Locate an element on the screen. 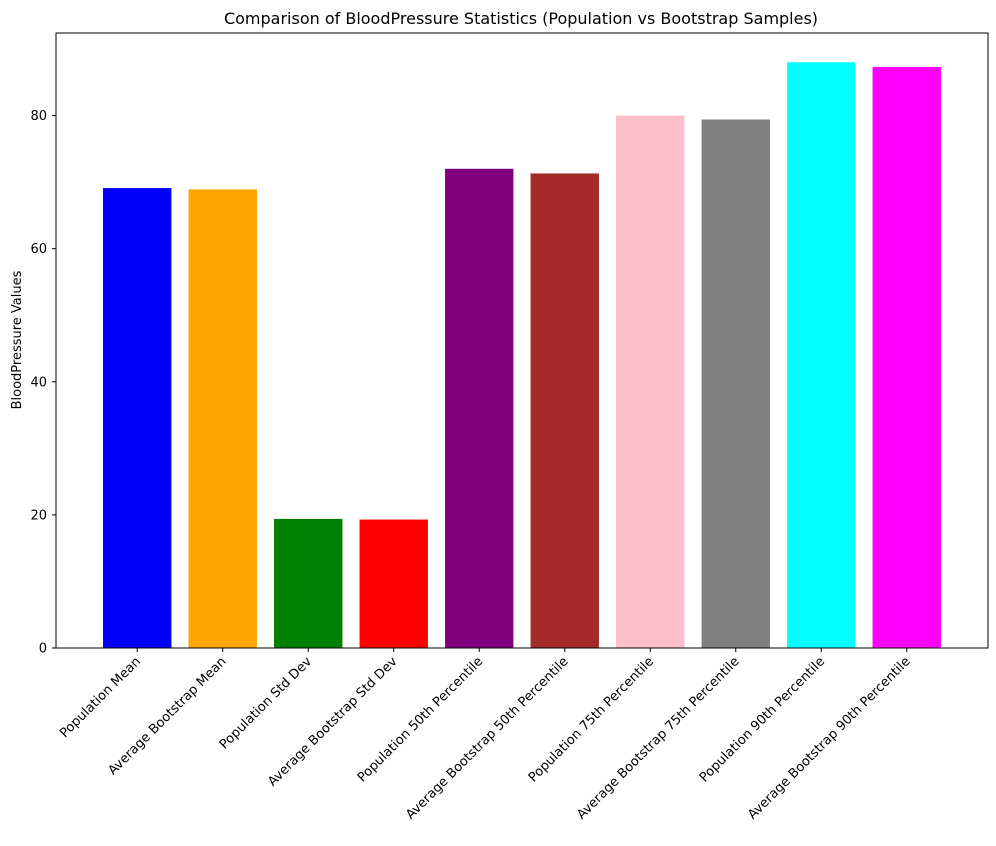 The height and width of the screenshot is (846, 996). y-tick-label: 40 is located at coordinates (38, 382).